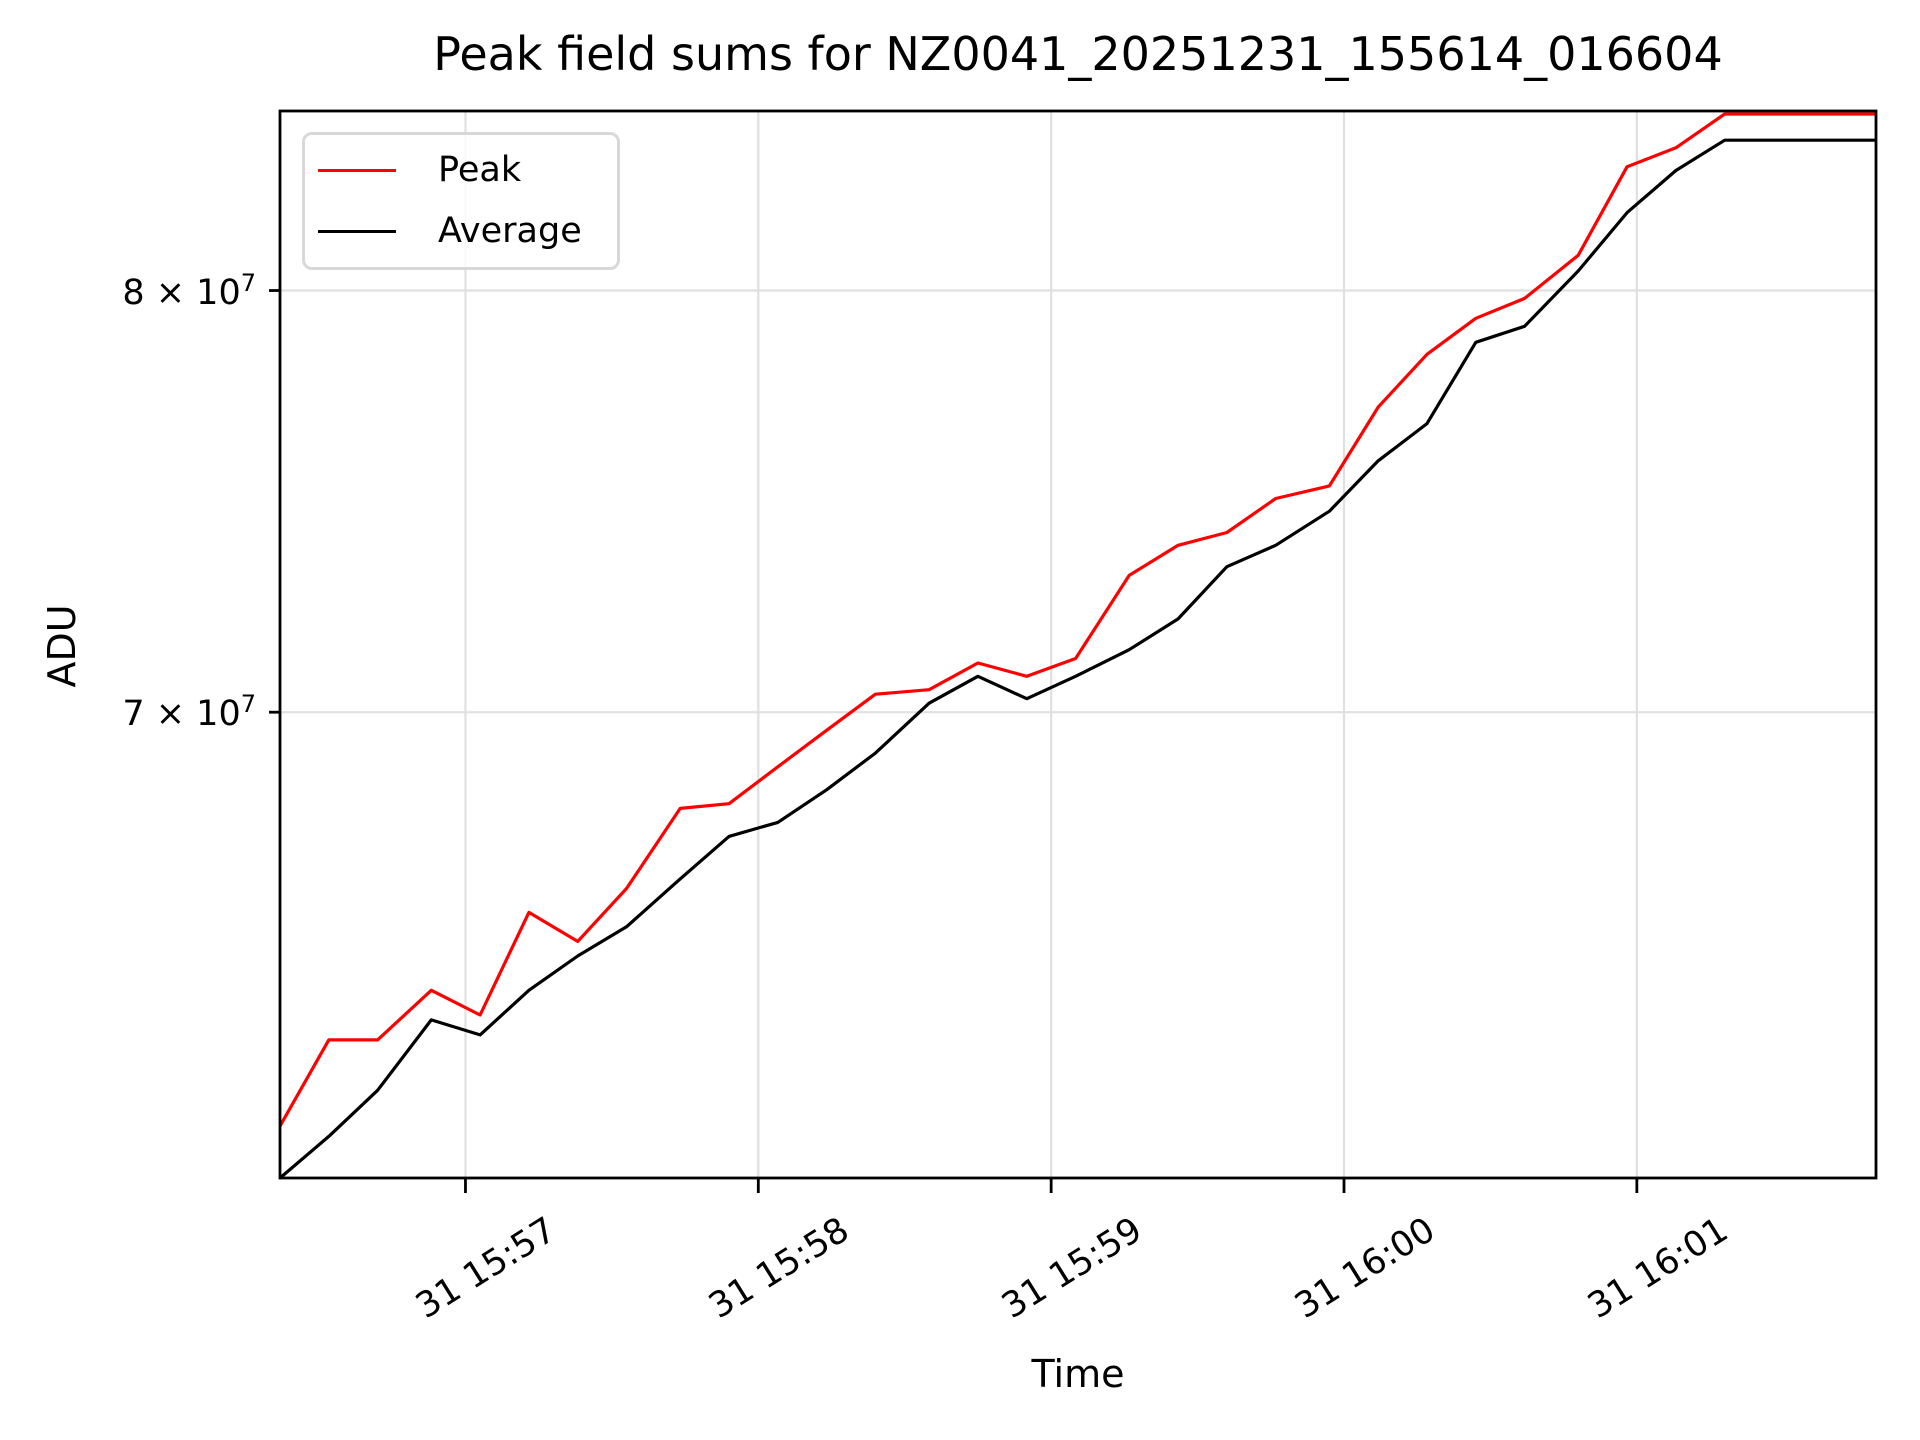 This screenshot has height=1440, width=1920. What do you see at coordinates (189, 712) in the screenshot?
I see `y-tick-label: 7 × 107` at bounding box center [189, 712].